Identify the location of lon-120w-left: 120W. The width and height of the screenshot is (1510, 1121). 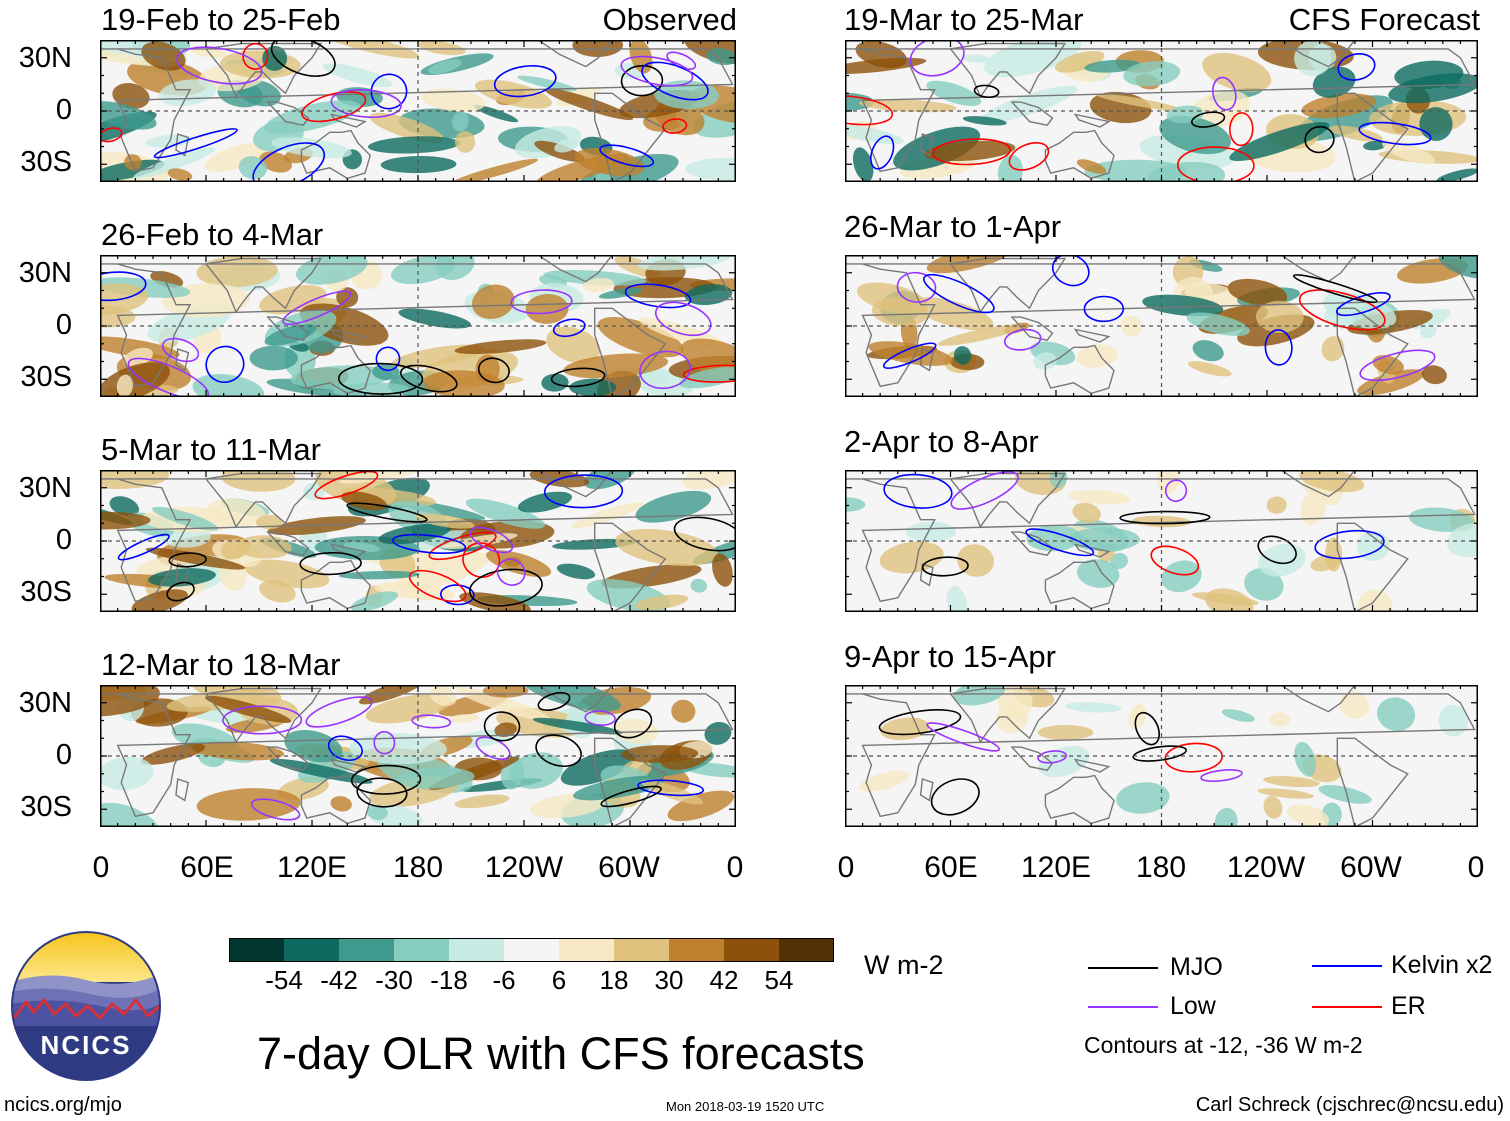
(524, 867).